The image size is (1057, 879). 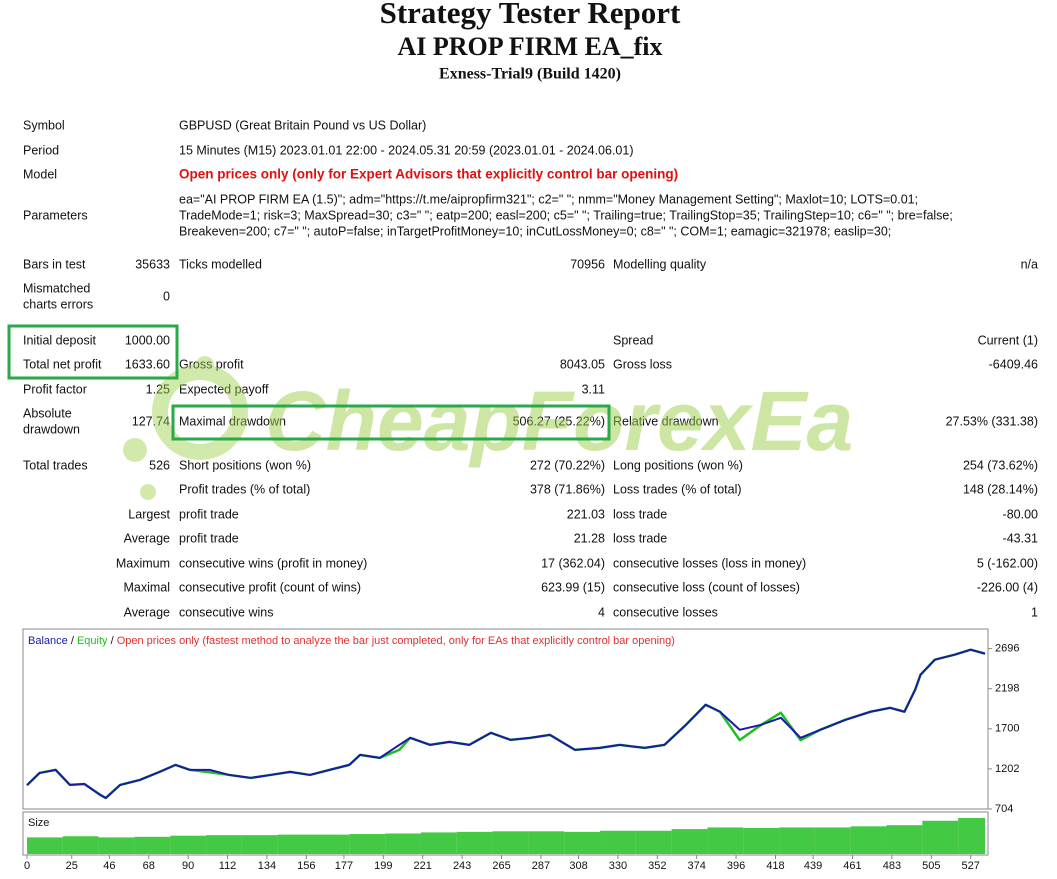 What do you see at coordinates (852, 866) in the screenshot?
I see `x-tick-label: 461` at bounding box center [852, 866].